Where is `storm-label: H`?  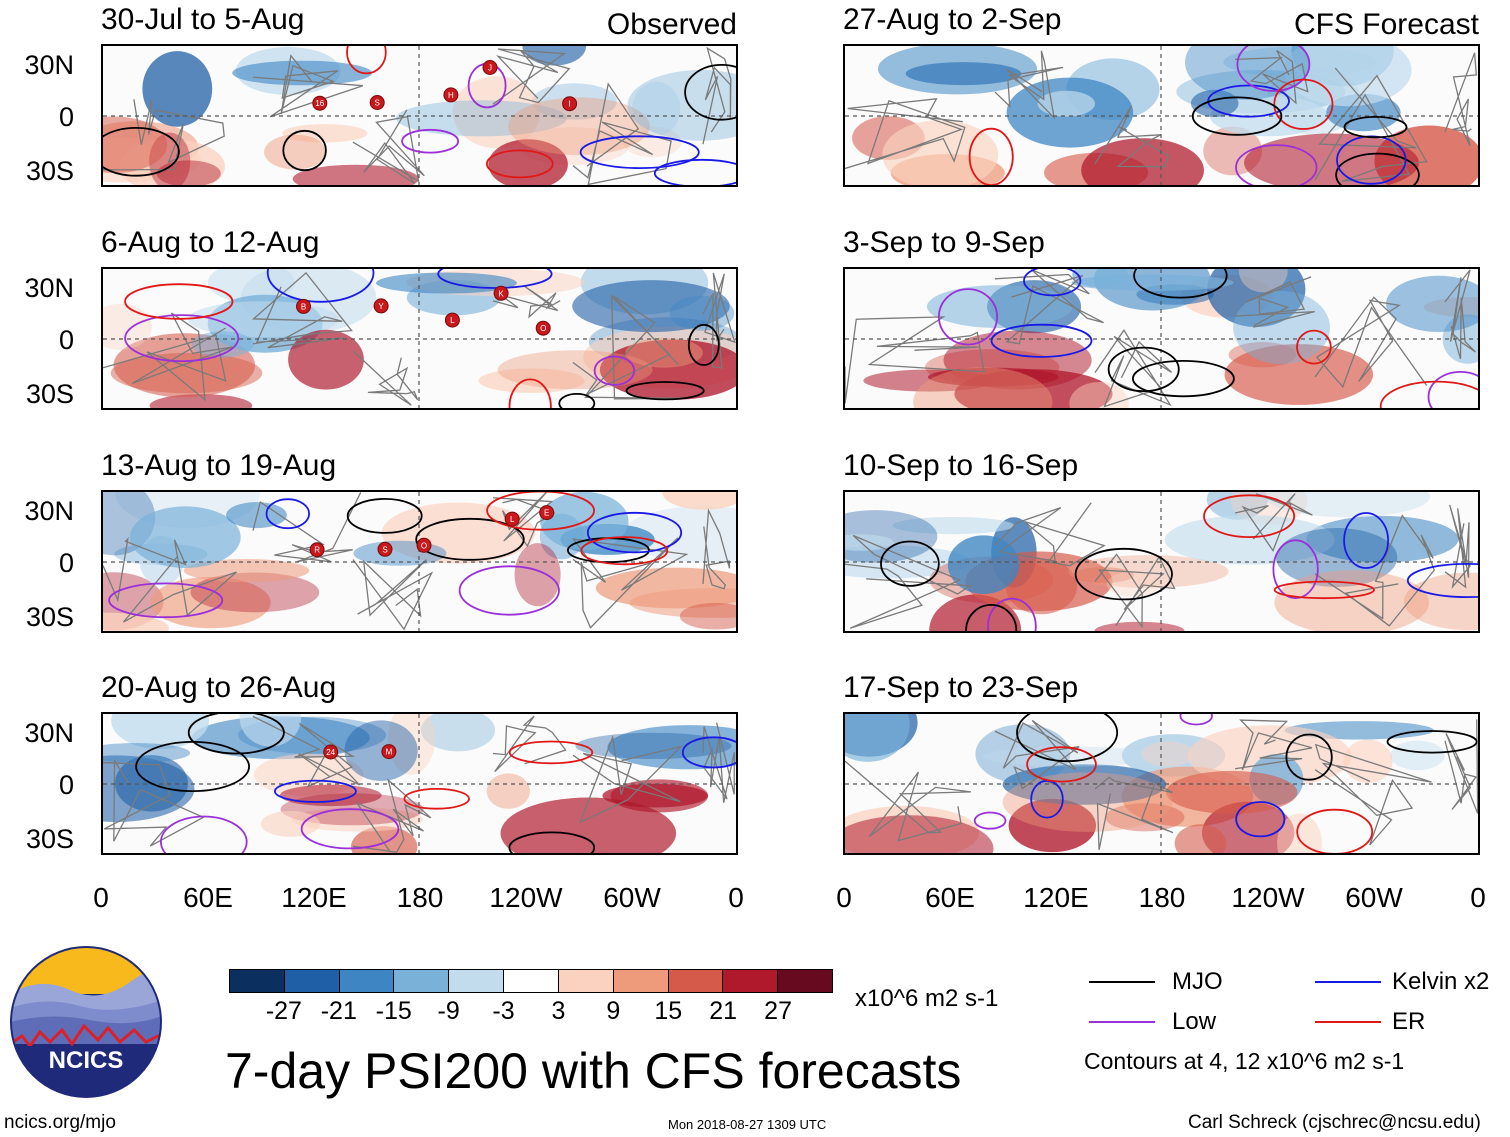
storm-label: H is located at coordinates (451, 95).